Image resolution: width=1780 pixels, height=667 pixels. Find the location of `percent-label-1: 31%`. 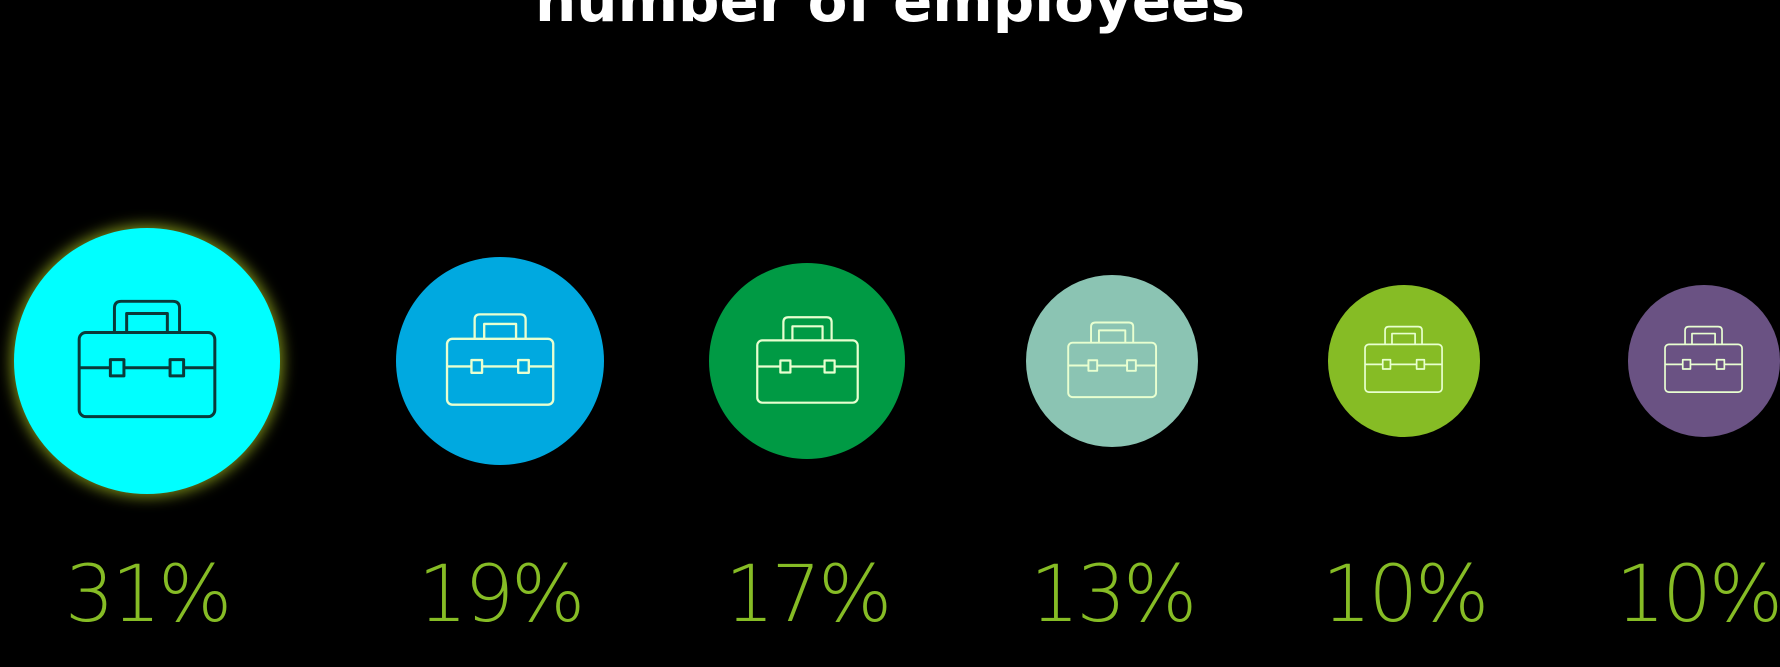

percent-label-1: 31% is located at coordinates (148, 595).